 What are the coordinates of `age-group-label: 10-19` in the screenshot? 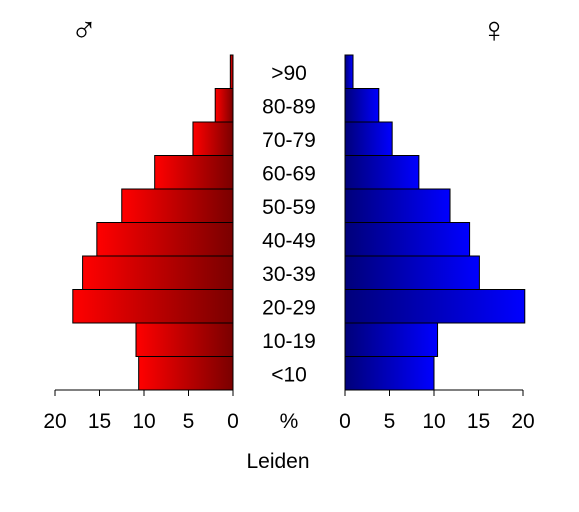 It's located at (289, 341).